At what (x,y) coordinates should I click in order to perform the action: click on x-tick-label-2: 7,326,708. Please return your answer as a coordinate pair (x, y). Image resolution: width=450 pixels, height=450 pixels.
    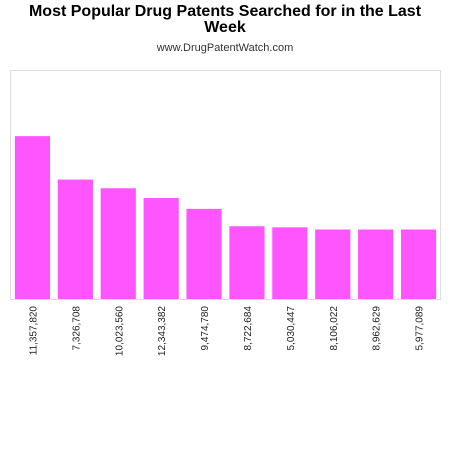
    Looking at the image, I should click on (76, 328).